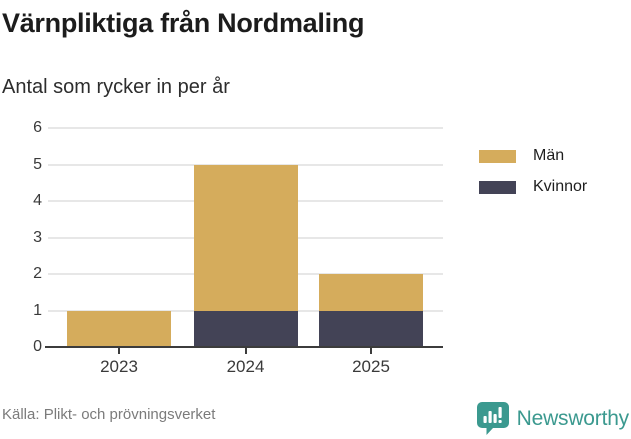  I want to click on y-axis-tick-label: 4, so click(37, 200).